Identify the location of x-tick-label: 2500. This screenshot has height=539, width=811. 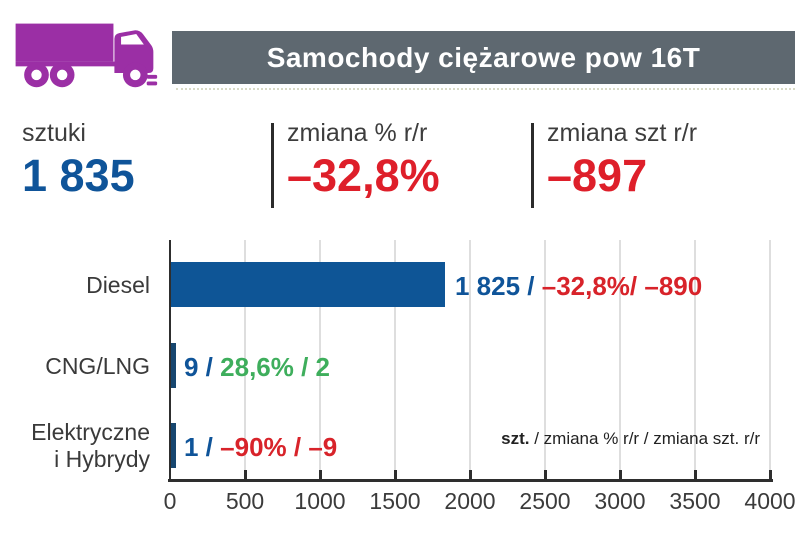
(545, 501).